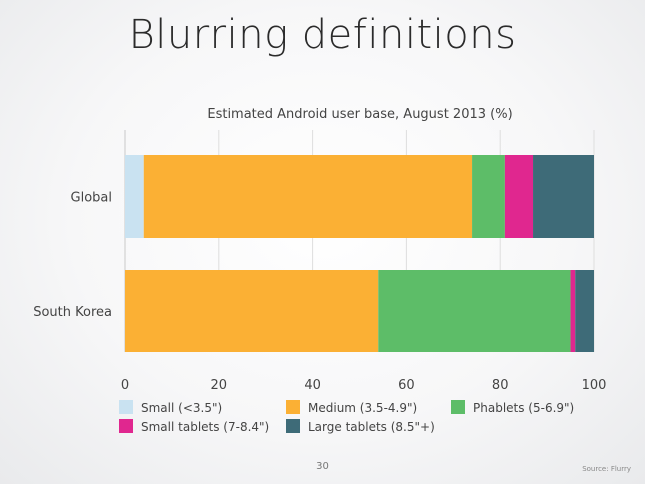 This screenshot has width=645, height=484. I want to click on category-label: South Korea, so click(72, 312).